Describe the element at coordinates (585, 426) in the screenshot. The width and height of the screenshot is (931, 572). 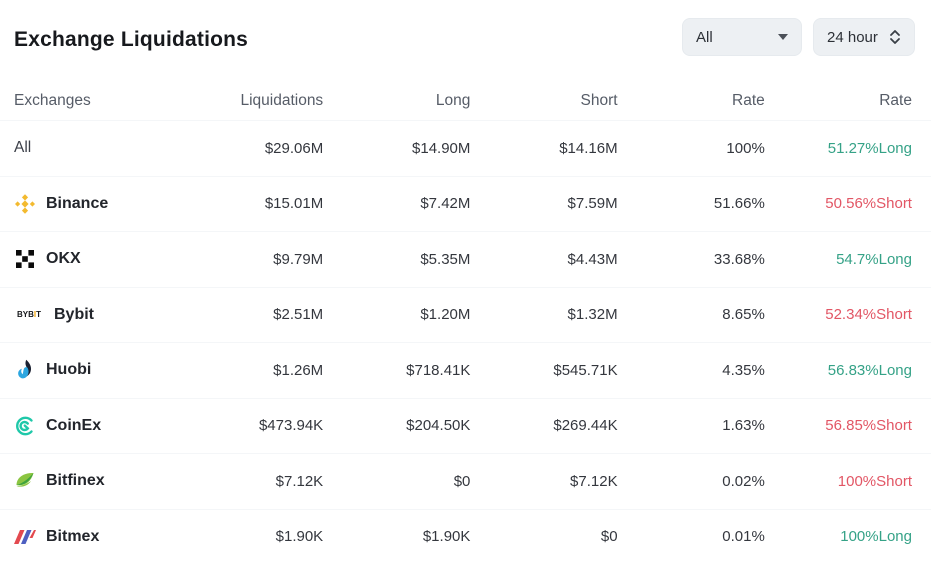
I see `short-value: $269.44K` at that location.